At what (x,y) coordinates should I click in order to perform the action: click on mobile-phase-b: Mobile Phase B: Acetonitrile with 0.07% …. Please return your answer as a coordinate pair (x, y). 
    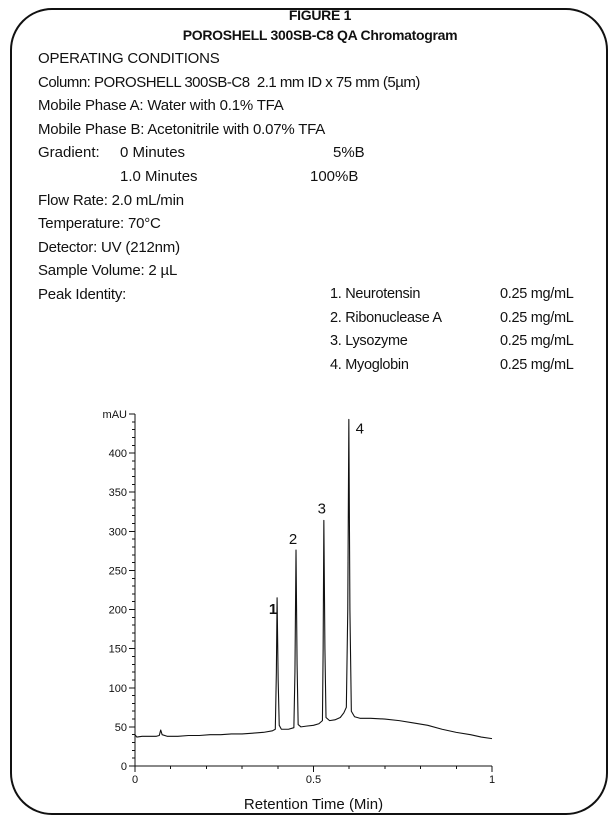
    Looking at the image, I should click on (182, 129).